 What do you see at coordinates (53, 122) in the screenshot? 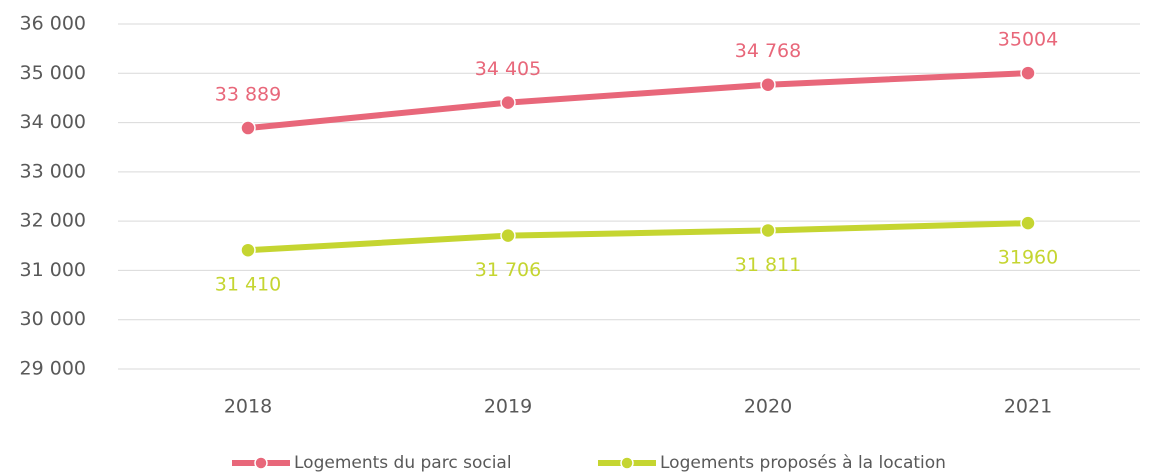
I see `y-tick-label: 34 000` at bounding box center [53, 122].